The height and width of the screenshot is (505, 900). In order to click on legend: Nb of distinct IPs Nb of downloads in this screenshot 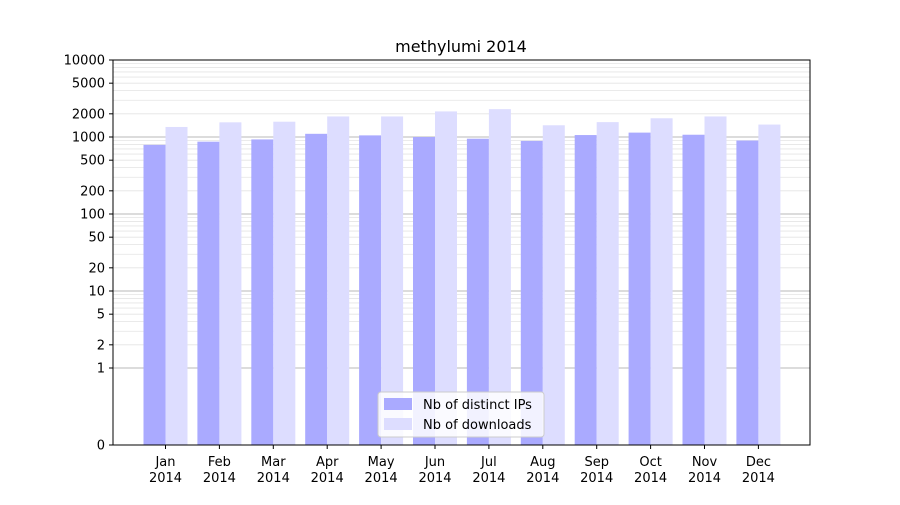, I will do `click(461, 414)`.